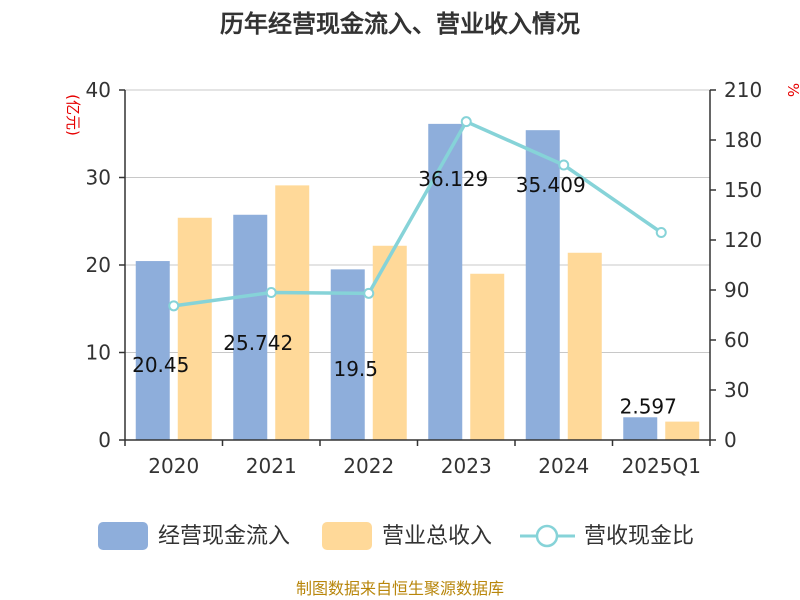 Image resolution: width=800 pixels, height=600 pixels. What do you see at coordinates (98, 178) in the screenshot?
I see `y-left-tick-label: 30` at bounding box center [98, 178].